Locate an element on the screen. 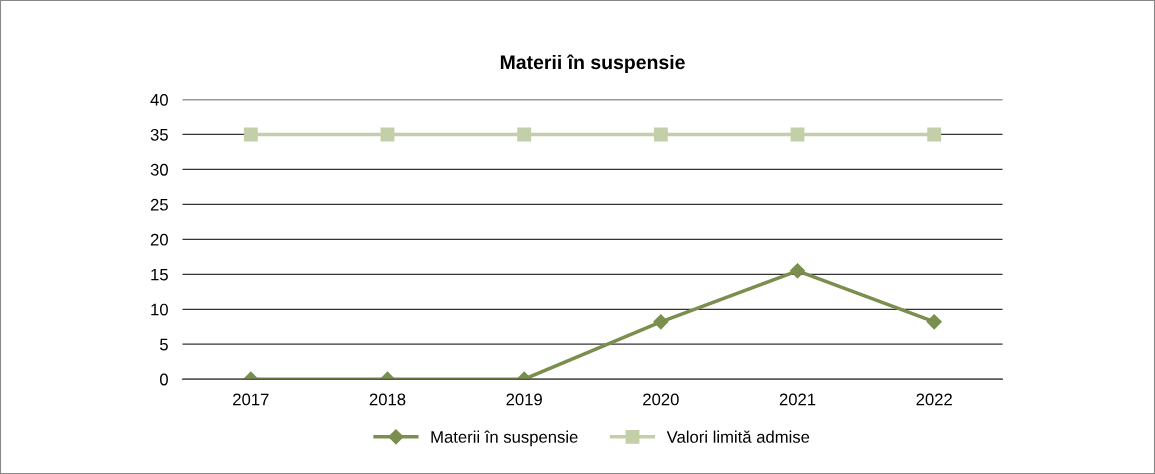  y-tick-label: 35 is located at coordinates (159, 134).